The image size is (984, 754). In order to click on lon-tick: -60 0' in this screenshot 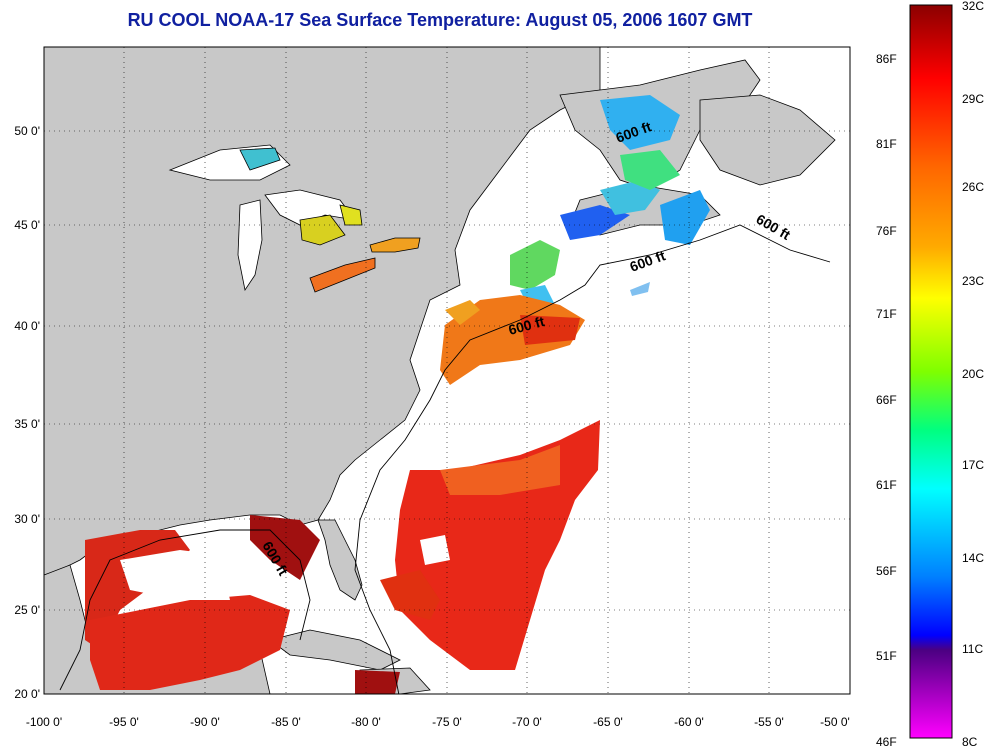, I will do `click(689, 722)`.